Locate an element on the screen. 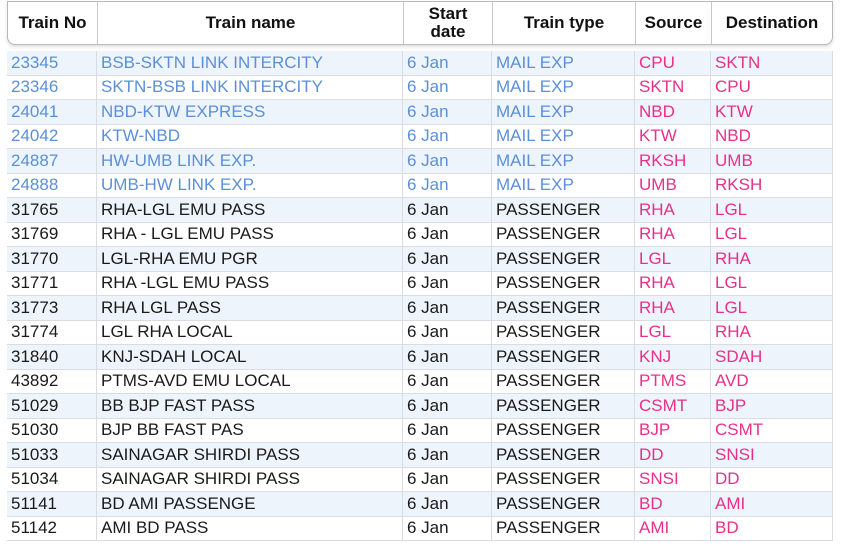  table-row: 24041 NBD-KTW EXPRESS 6 Jan MAIL EXP NBD KTW is located at coordinates (420, 112).